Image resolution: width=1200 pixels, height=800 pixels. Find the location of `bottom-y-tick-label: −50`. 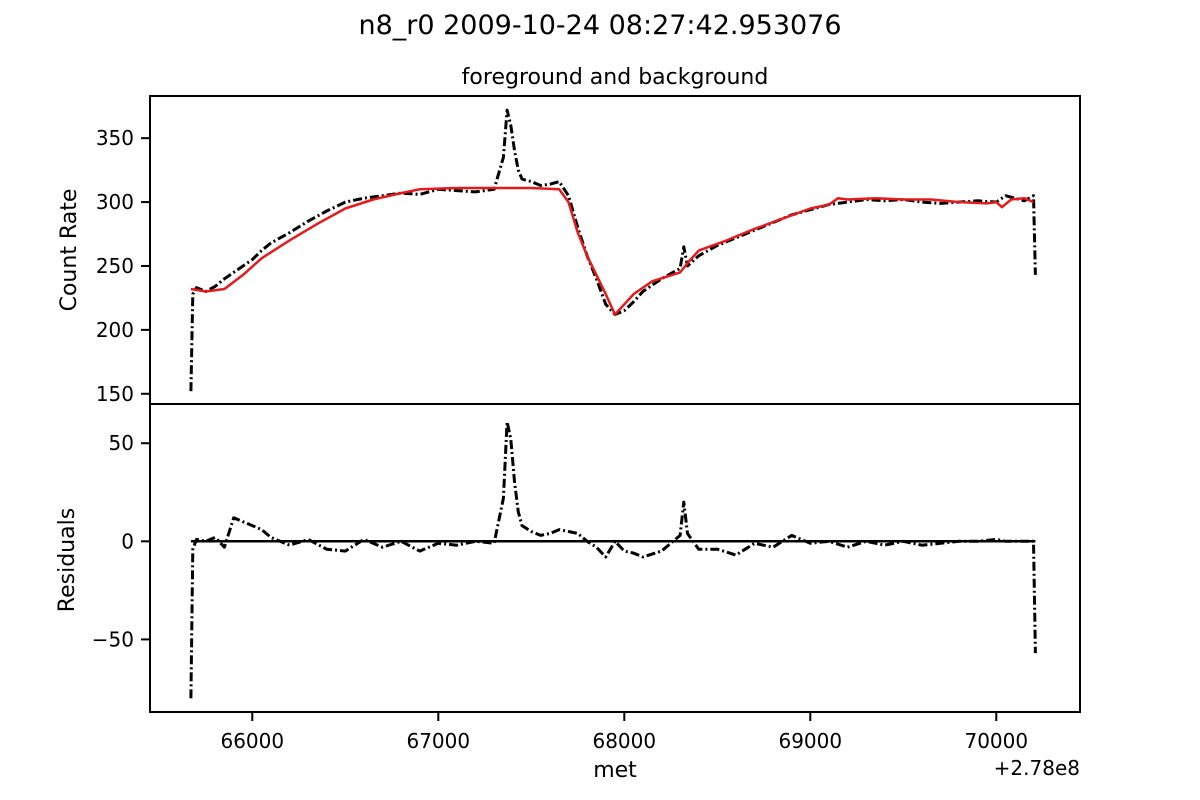

bottom-y-tick-label: −50 is located at coordinates (113, 639).